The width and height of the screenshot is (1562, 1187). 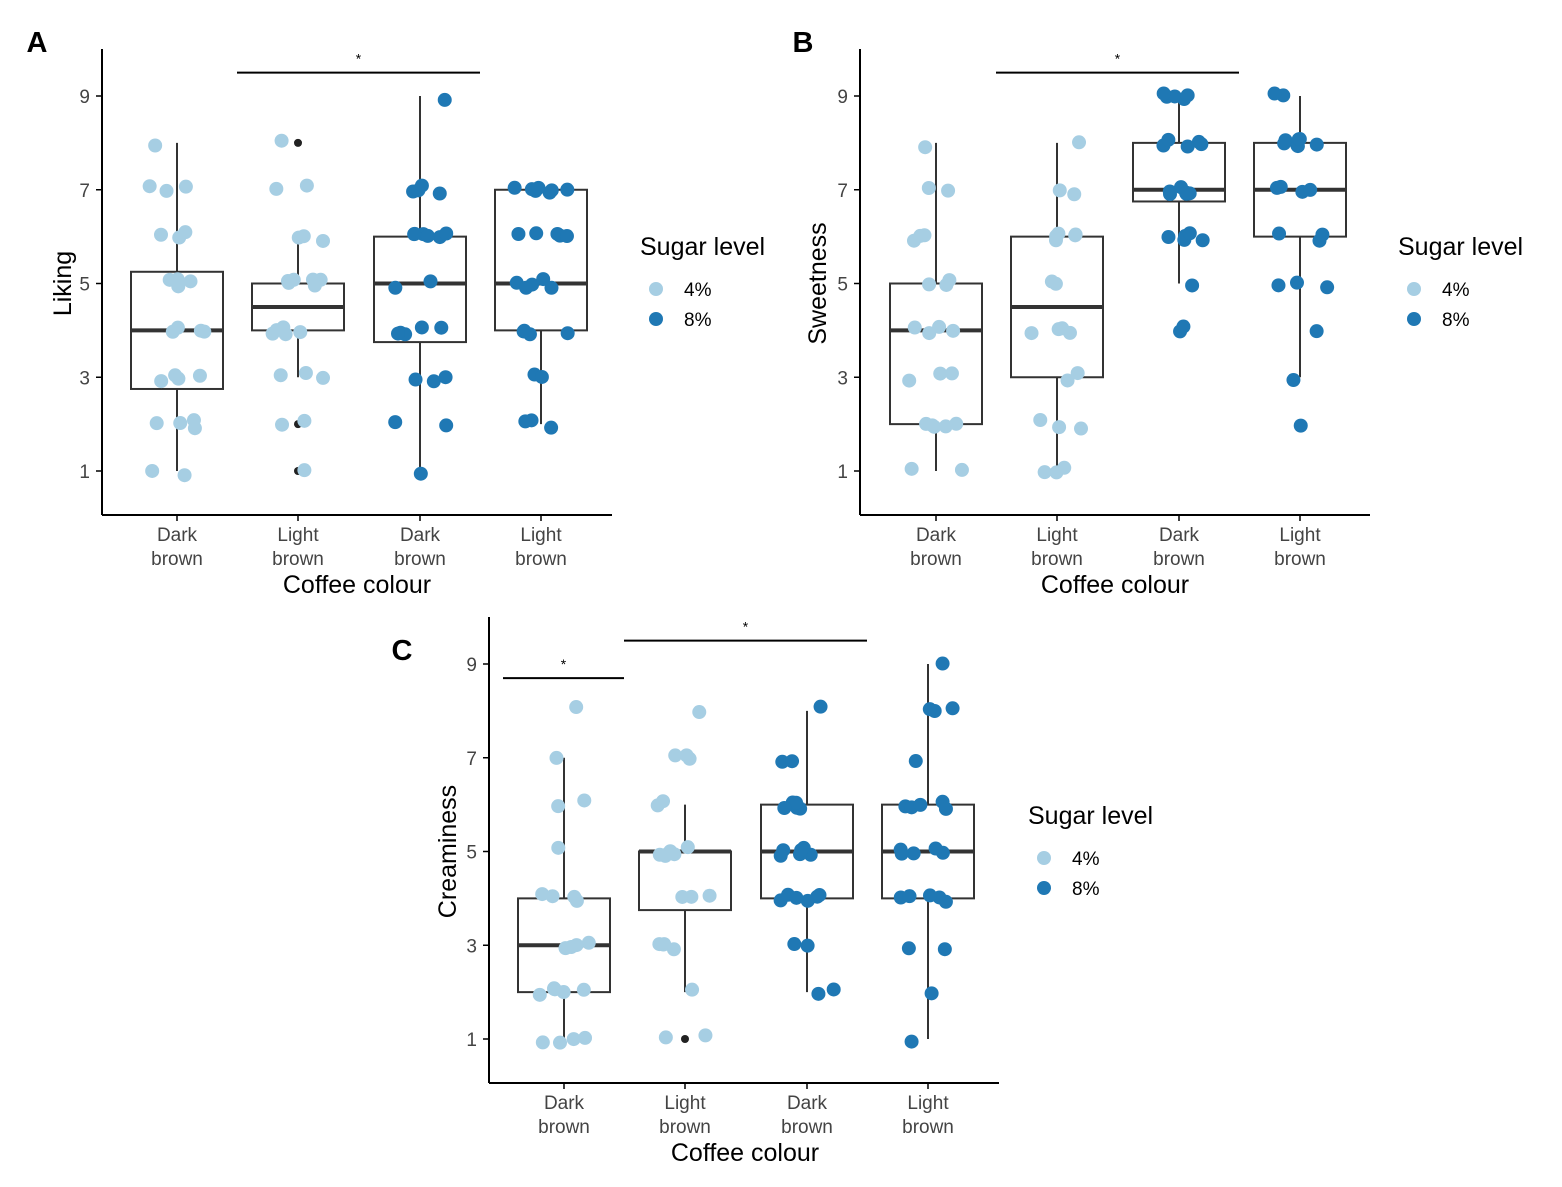 I want to click on x-tick-label: Light, so click(x=685, y=1103).